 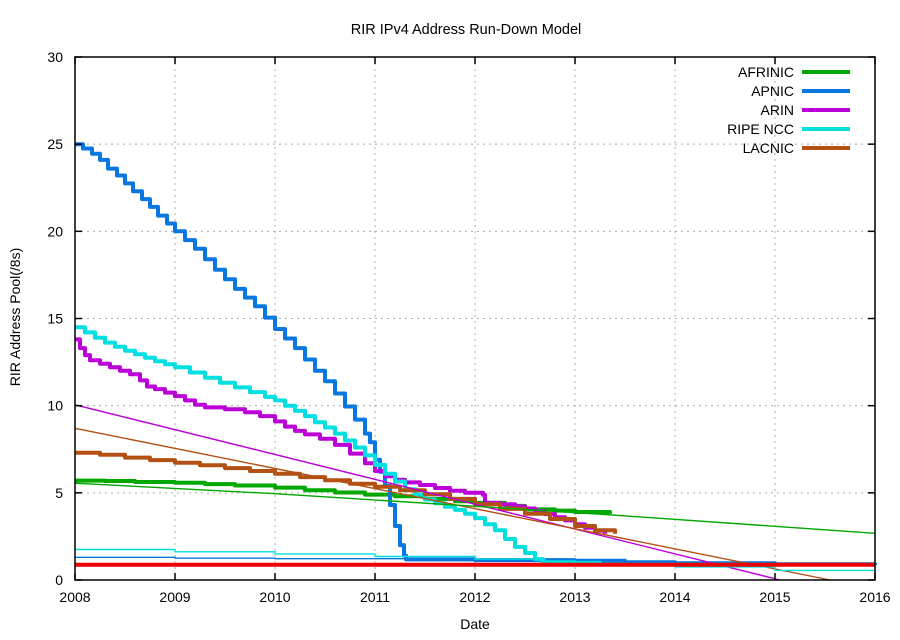 What do you see at coordinates (240, 558) in the screenshot?
I see `series-line-apnic-lower-line-thin-` at bounding box center [240, 558].